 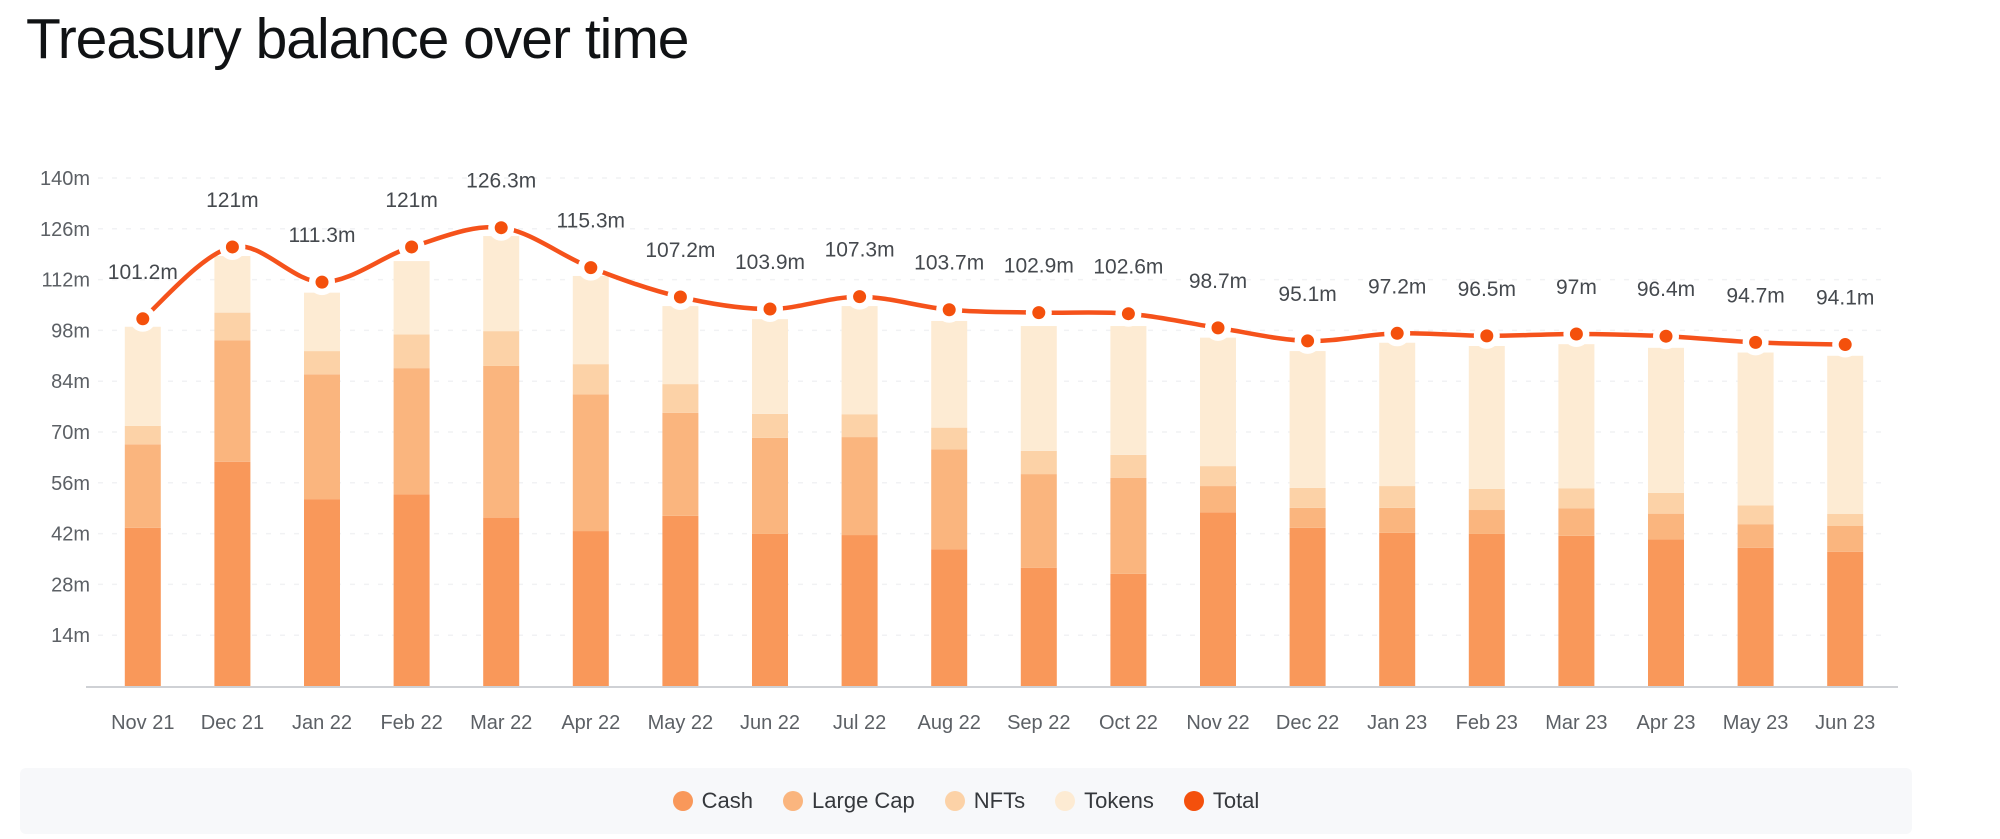 I want to click on bar-dec-22-tokens, so click(x=1307, y=419).